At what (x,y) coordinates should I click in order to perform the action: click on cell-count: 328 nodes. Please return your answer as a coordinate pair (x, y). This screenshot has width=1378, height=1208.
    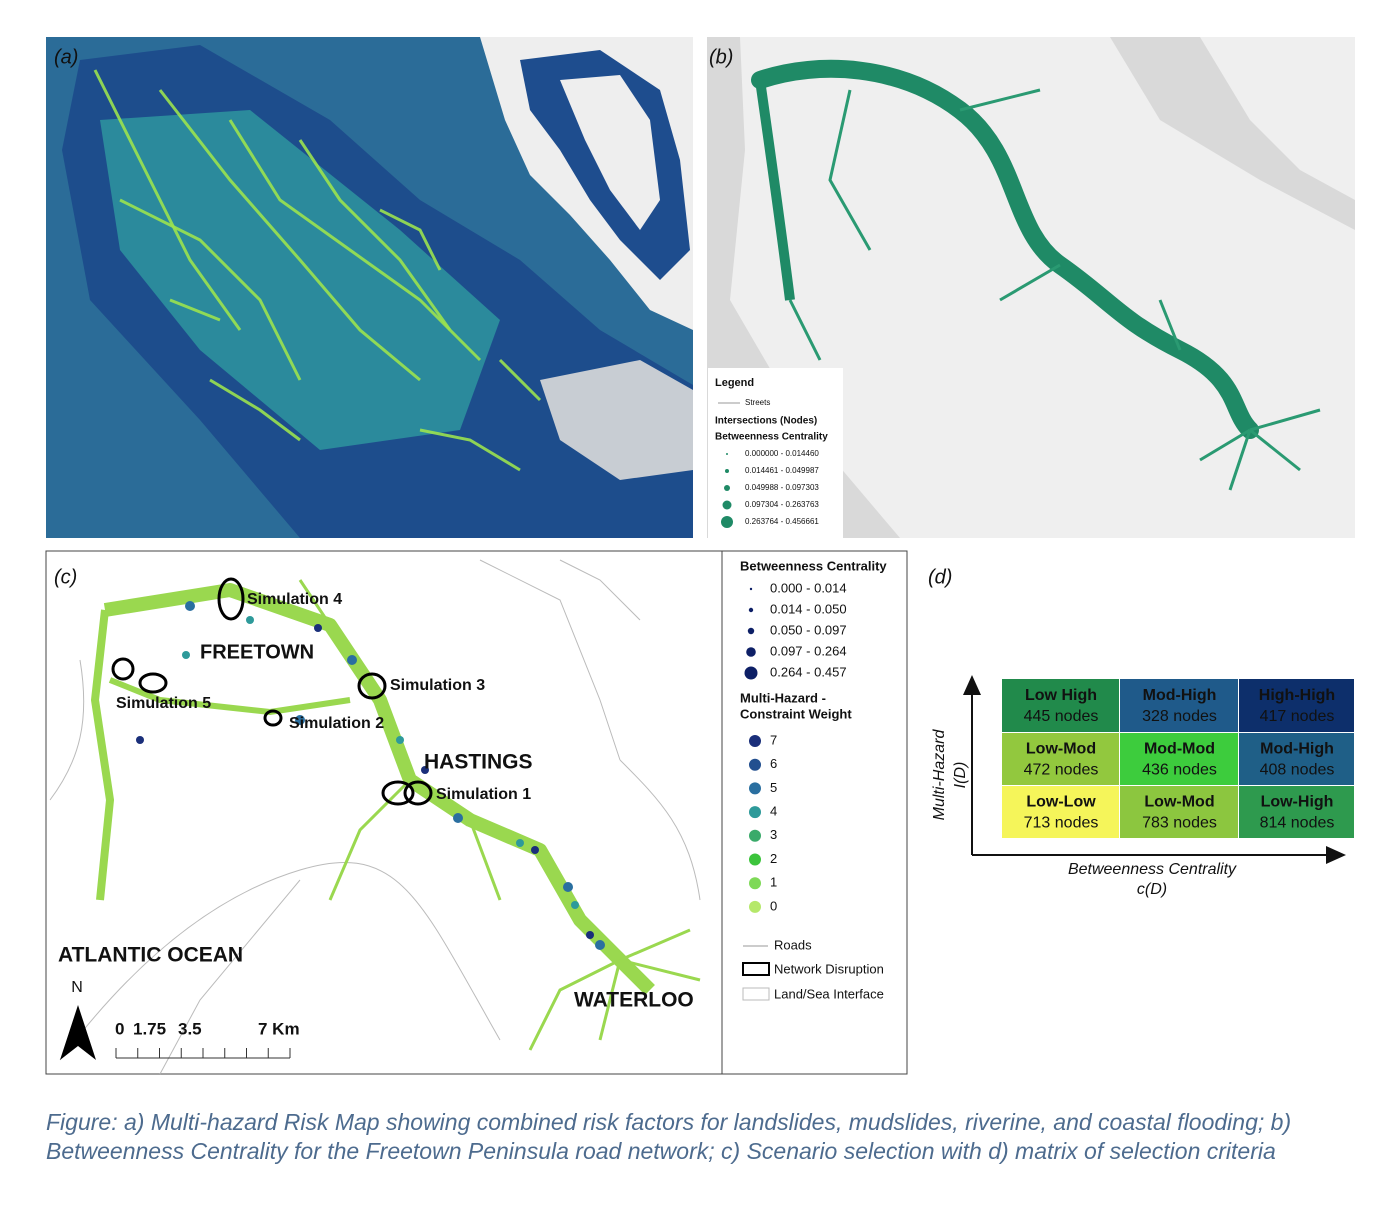
    Looking at the image, I should click on (1179, 716).